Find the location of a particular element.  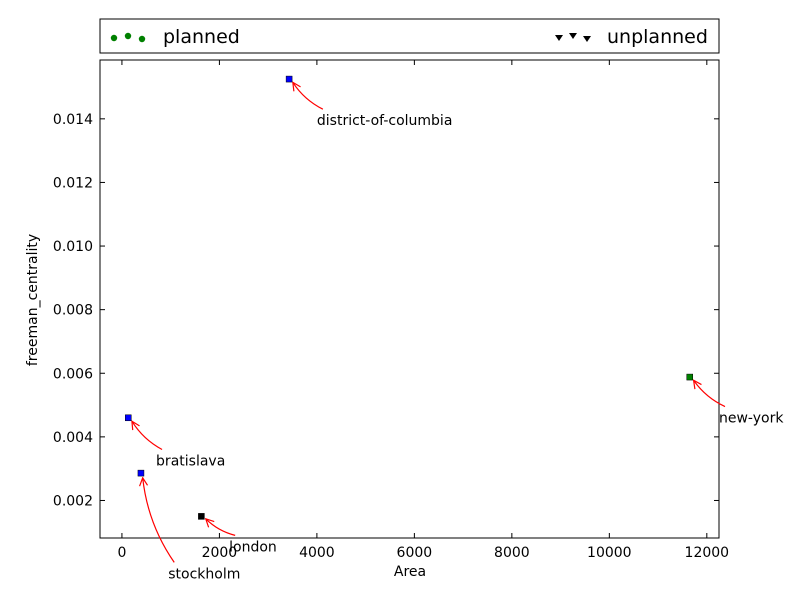

y-tick-label: 0.014 is located at coordinates (73, 120).